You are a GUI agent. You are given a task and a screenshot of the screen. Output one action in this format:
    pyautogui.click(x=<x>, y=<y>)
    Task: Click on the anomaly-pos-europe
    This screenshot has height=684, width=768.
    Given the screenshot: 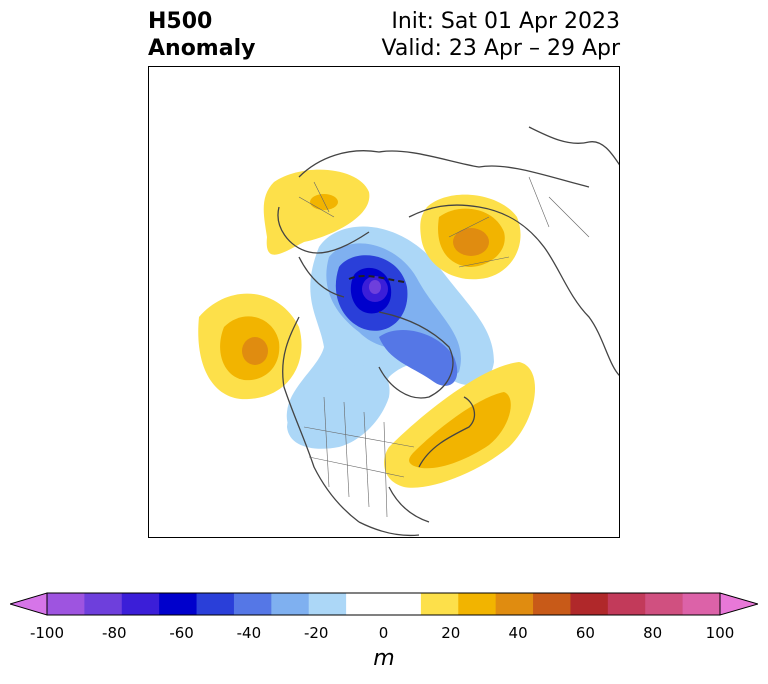 What is the action you would take?
    pyautogui.click(x=316, y=212)
    